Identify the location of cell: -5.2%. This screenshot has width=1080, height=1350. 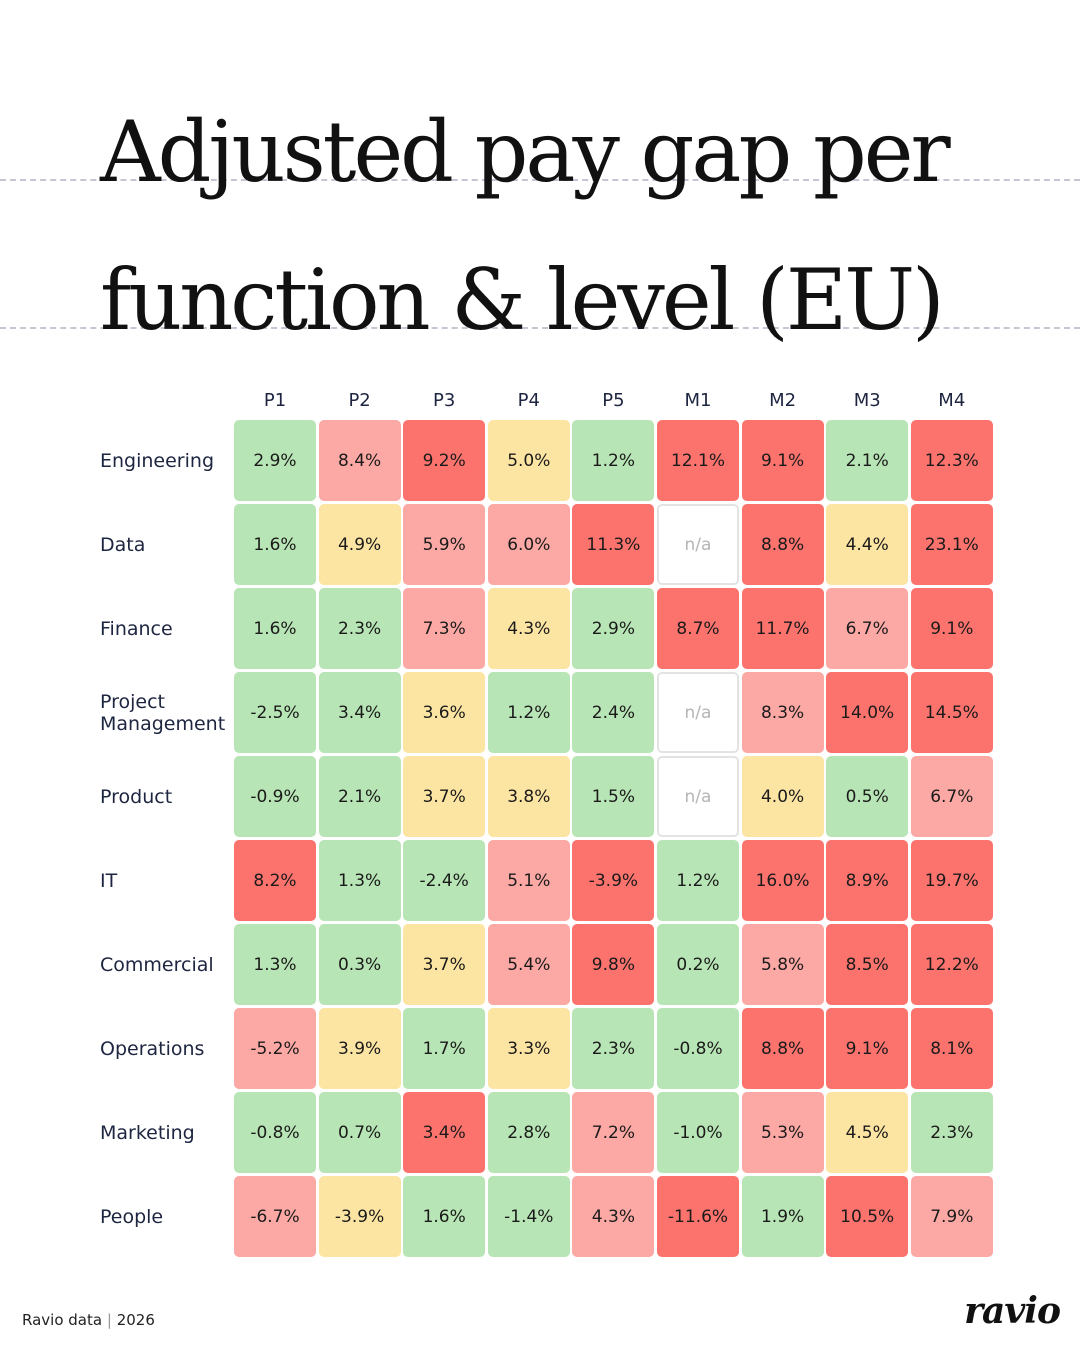
(275, 1048).